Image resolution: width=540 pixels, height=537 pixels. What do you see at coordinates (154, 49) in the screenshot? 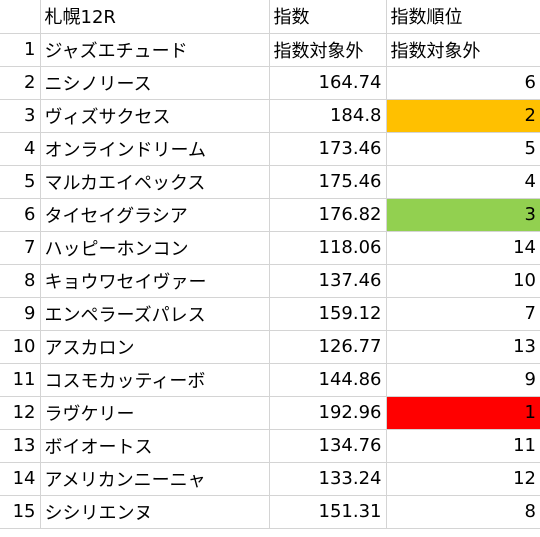
I see `cell-horse-name: ジャズエチュード` at bounding box center [154, 49].